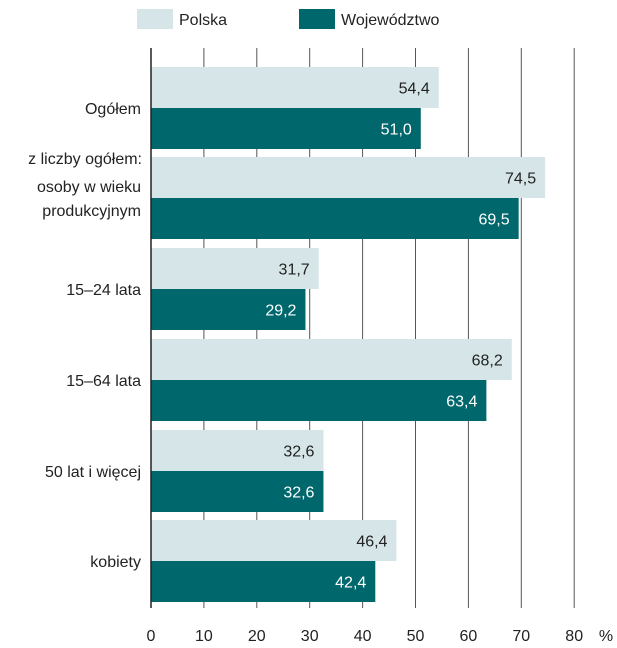 The image size is (617, 648). I want to click on value-polska-5: 32,6, so click(298, 452).